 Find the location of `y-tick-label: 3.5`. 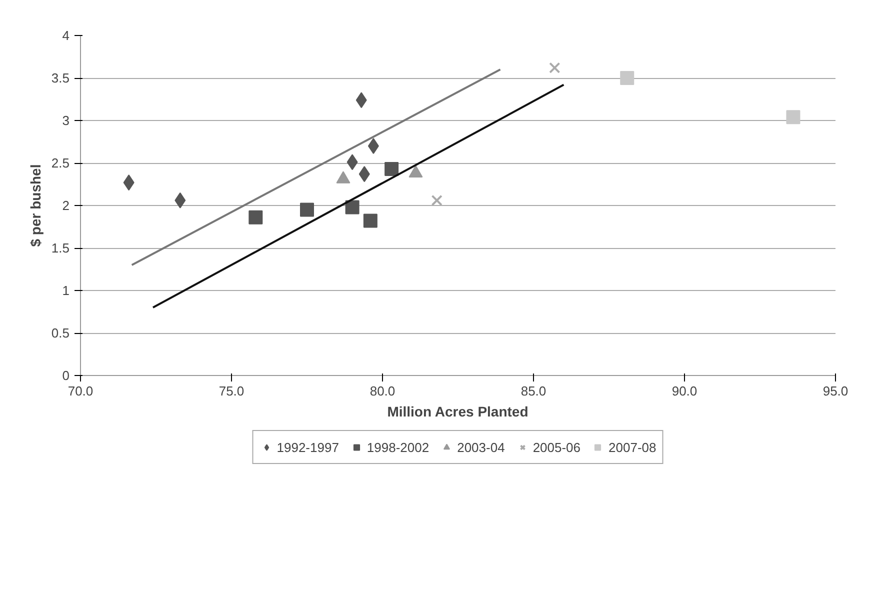

y-tick-label: 3.5 is located at coordinates (60, 78).